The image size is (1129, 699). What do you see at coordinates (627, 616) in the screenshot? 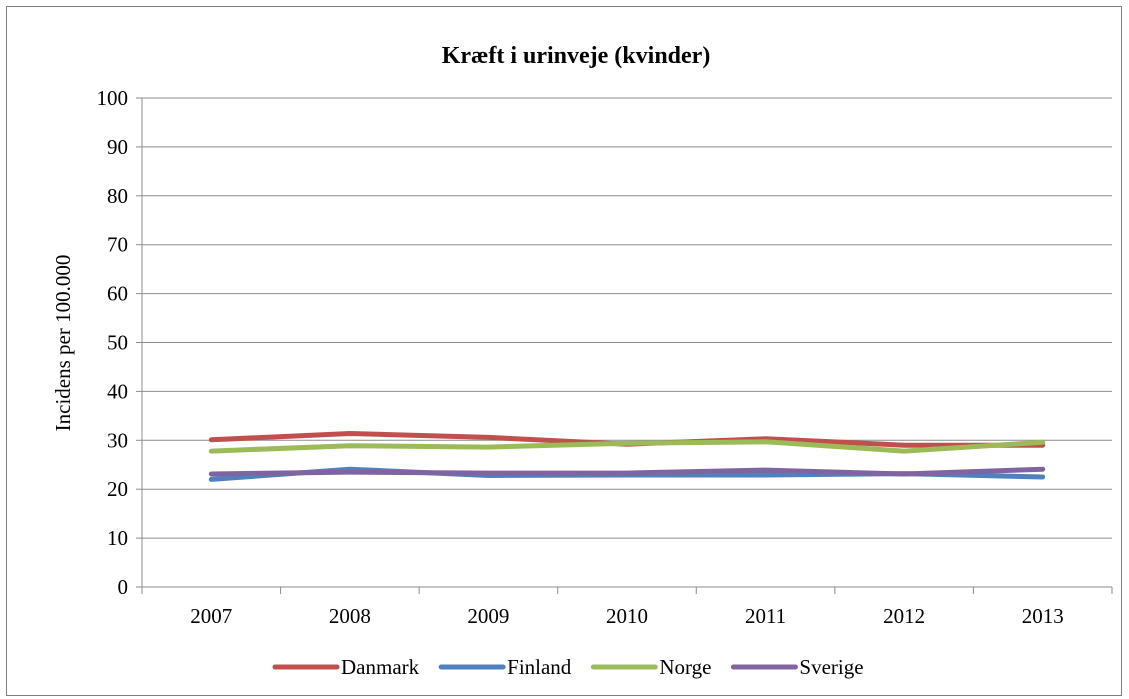
I see `x-tick-label: 2010` at bounding box center [627, 616].